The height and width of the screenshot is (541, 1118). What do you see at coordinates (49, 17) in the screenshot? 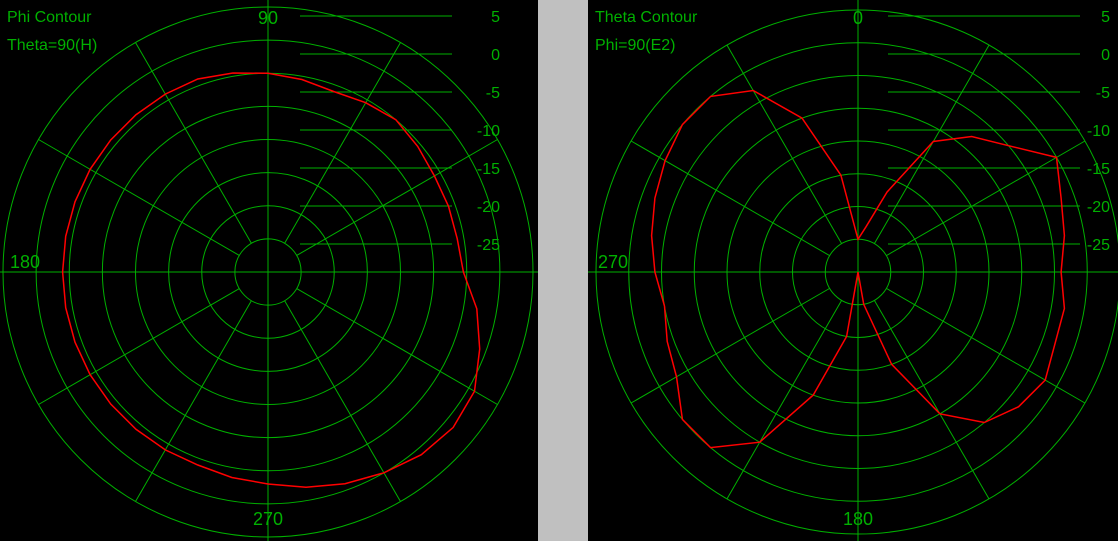
I see `chart-title: Phi Contour` at bounding box center [49, 17].